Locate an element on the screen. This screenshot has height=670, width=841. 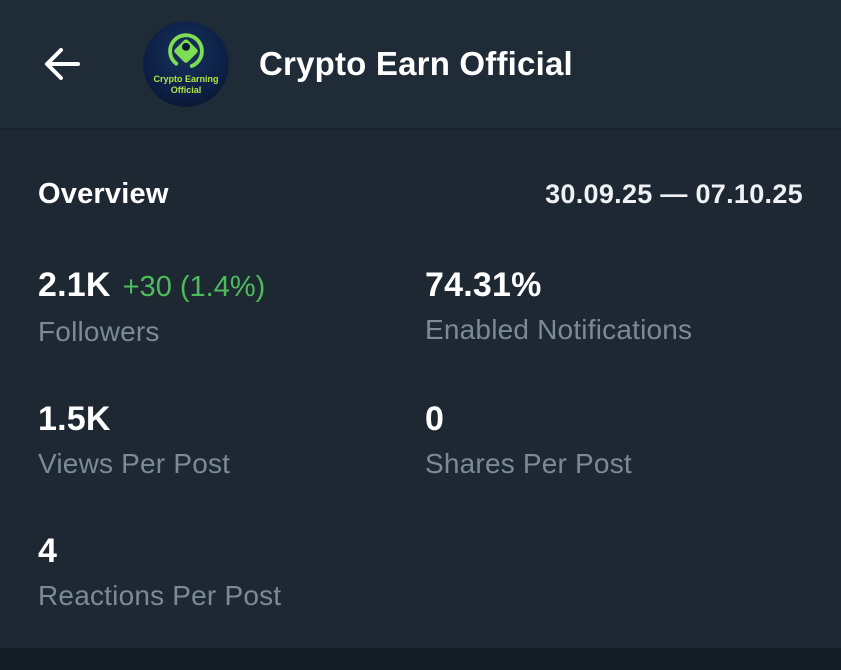
stat-value: 4 is located at coordinates (48, 551).